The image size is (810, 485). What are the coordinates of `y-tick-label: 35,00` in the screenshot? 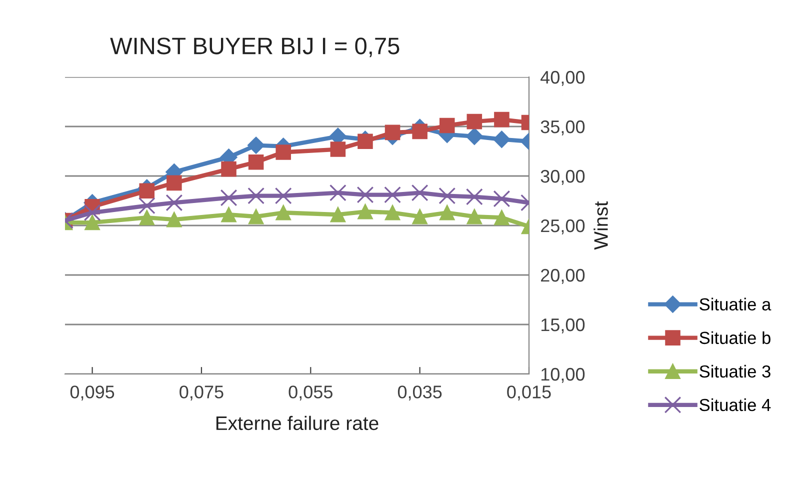 It's located at (562, 128).